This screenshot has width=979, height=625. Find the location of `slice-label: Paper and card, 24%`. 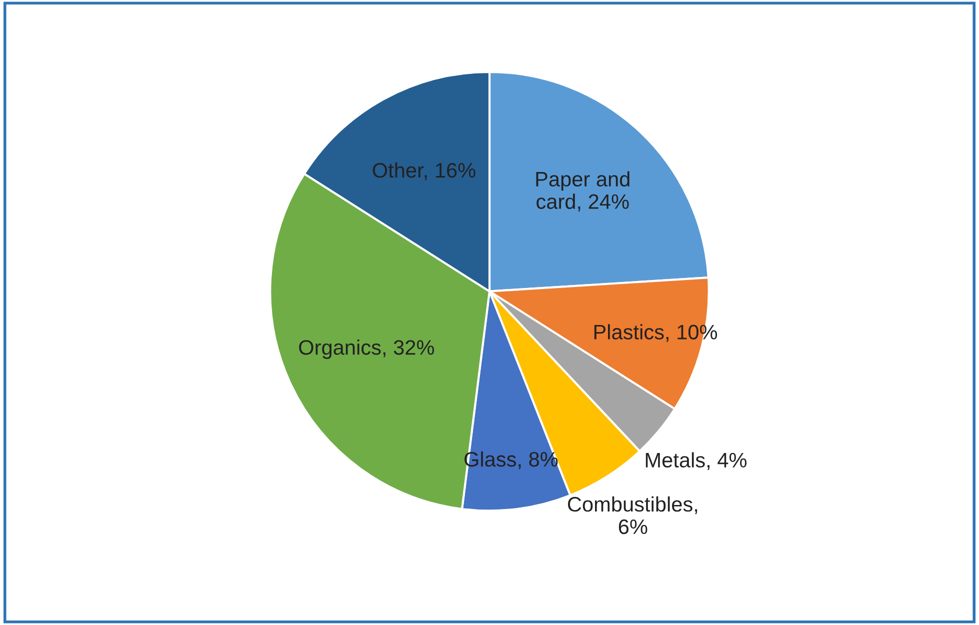

slice-label: Paper and card, 24% is located at coordinates (583, 191).